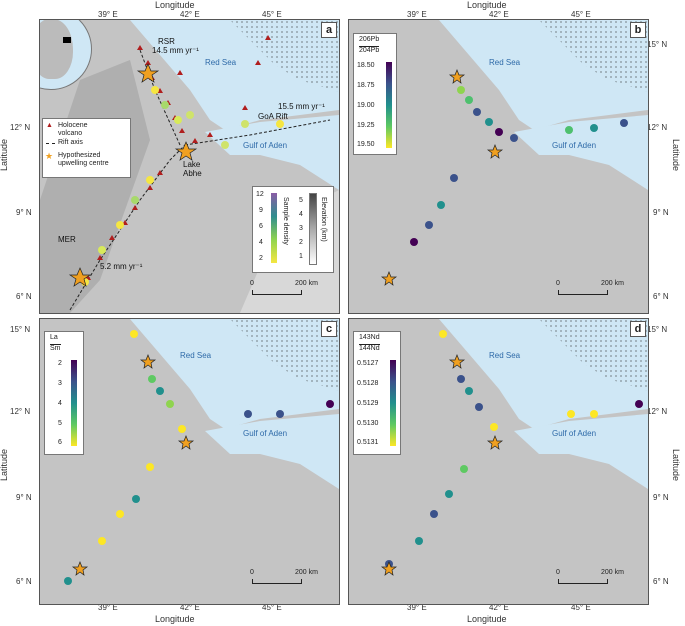  I want to click on mer-rate: 5.2 mm yr⁻¹, so click(121, 266).